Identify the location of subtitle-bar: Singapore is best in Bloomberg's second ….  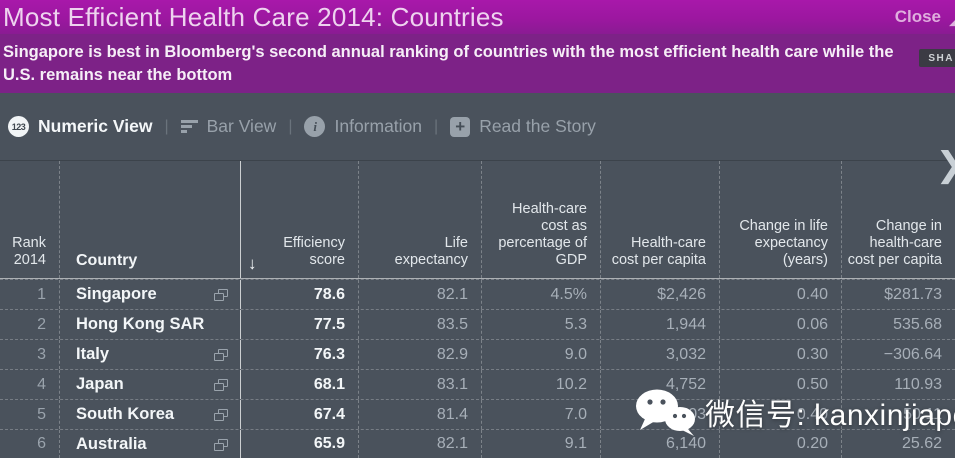
(477, 63).